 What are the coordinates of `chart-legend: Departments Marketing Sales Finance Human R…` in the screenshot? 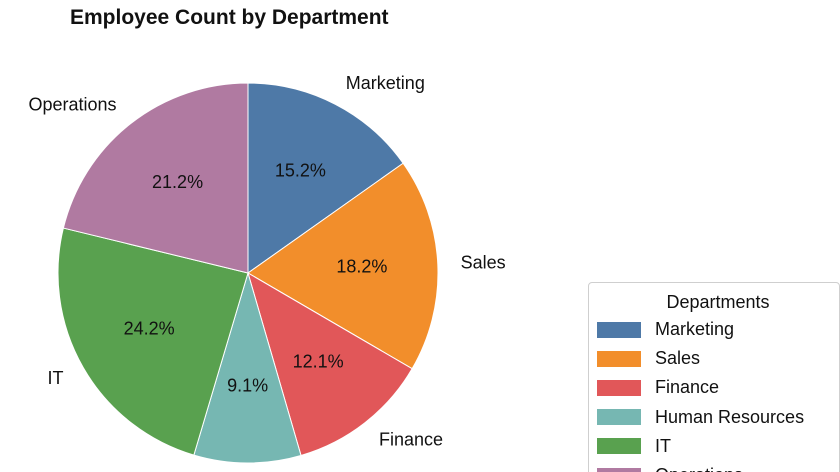 It's located at (714, 377).